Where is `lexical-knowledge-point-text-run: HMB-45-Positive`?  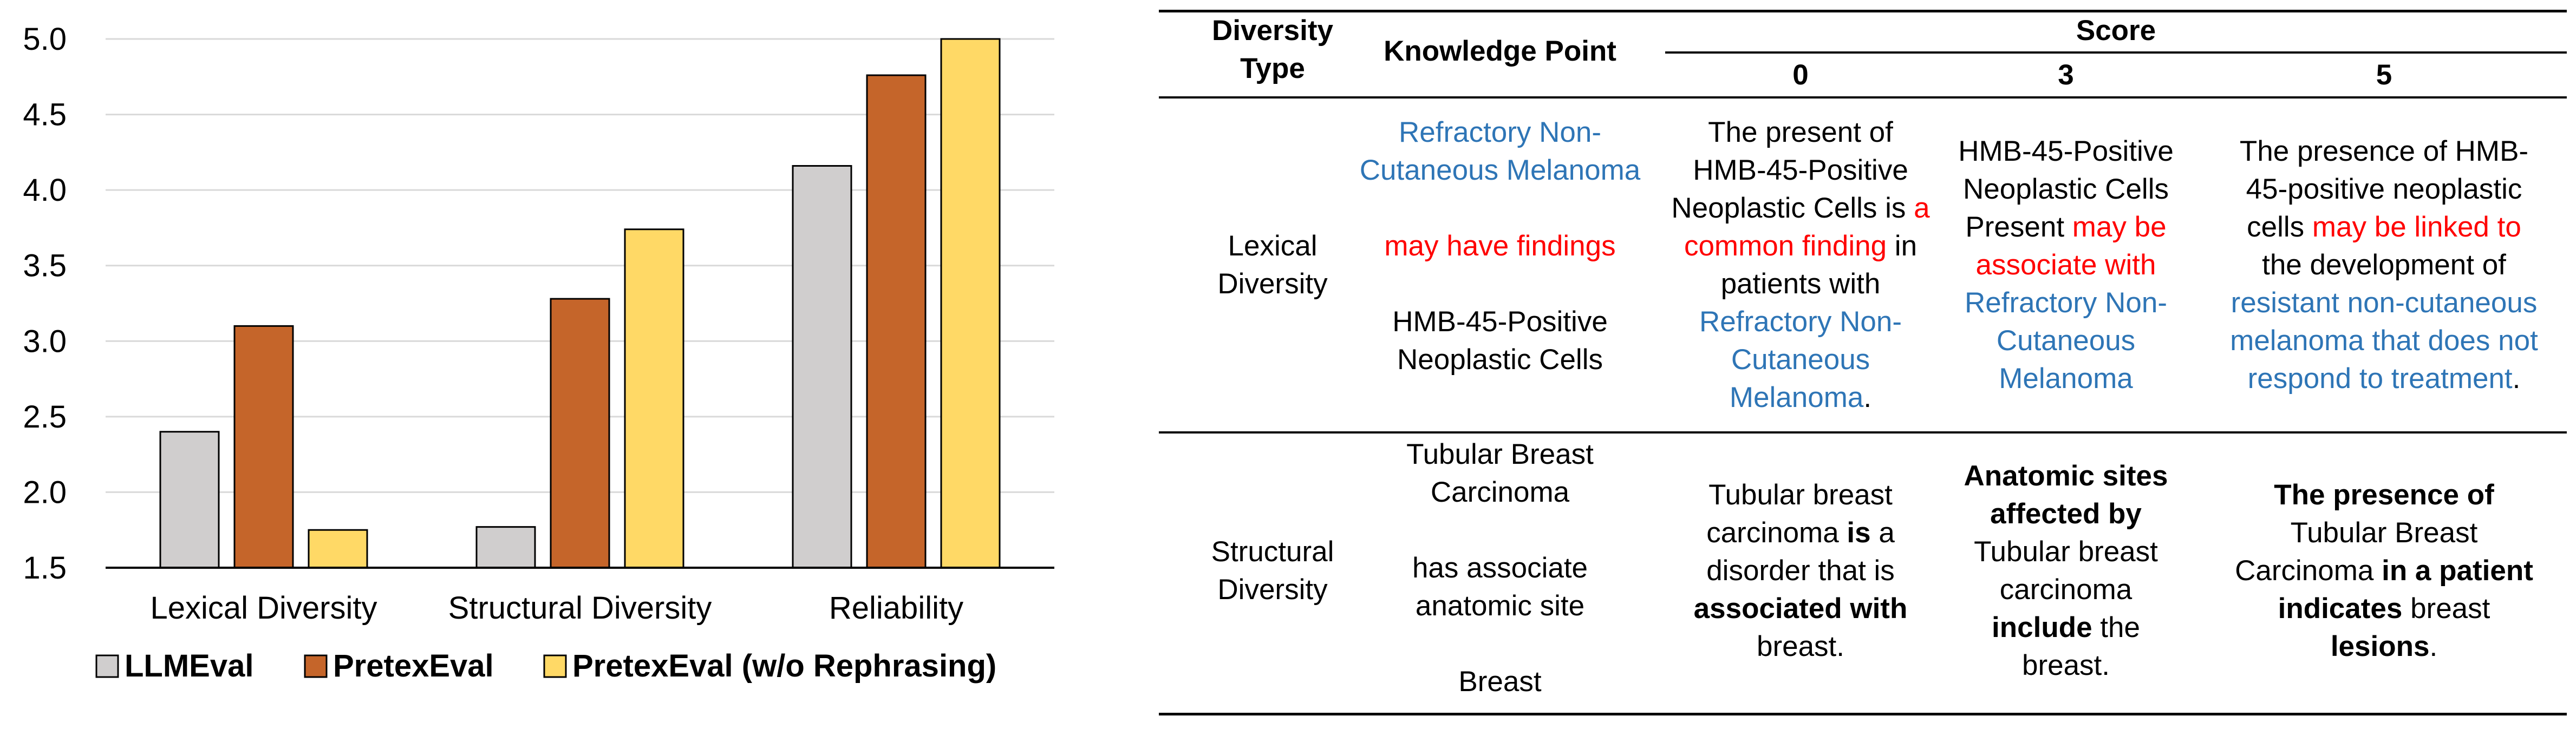
lexical-knowledge-point-text-run: HMB-45-Positive is located at coordinates (1500, 322).